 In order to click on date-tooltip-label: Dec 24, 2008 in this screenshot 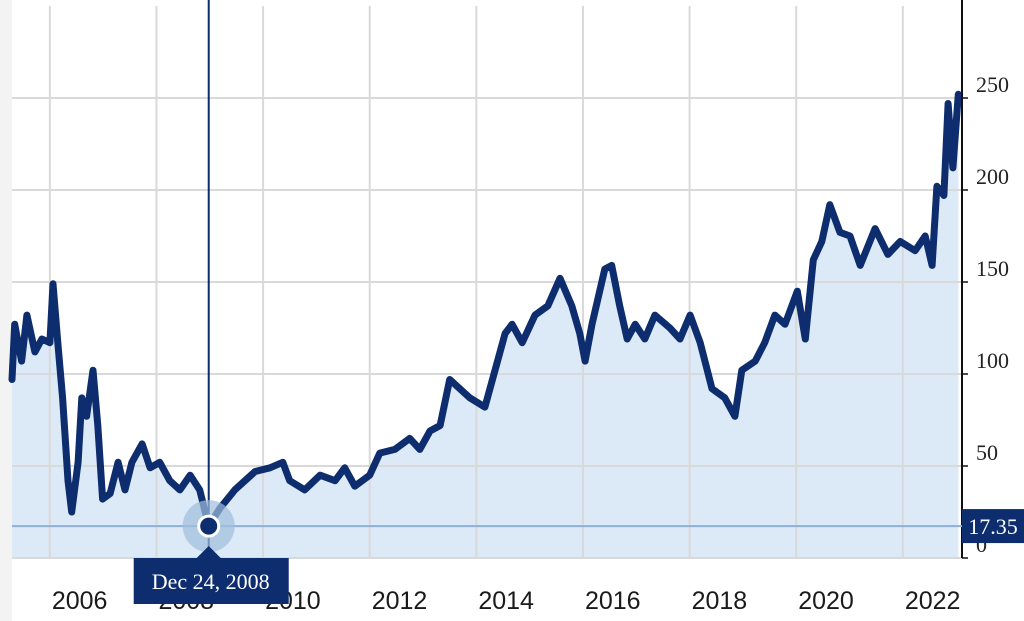, I will do `click(211, 581)`.